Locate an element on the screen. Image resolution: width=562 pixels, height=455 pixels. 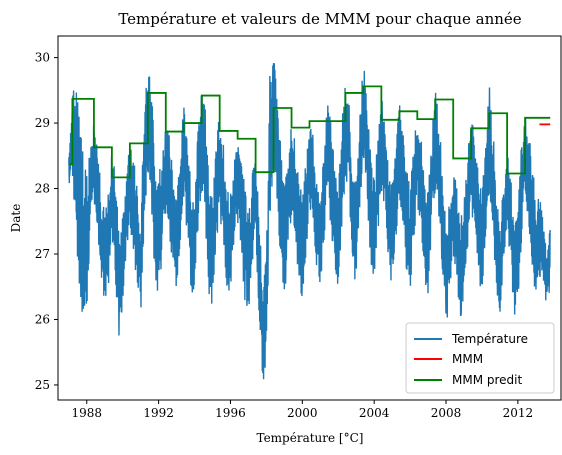
x-tick-label: 2008 is located at coordinates (446, 413).